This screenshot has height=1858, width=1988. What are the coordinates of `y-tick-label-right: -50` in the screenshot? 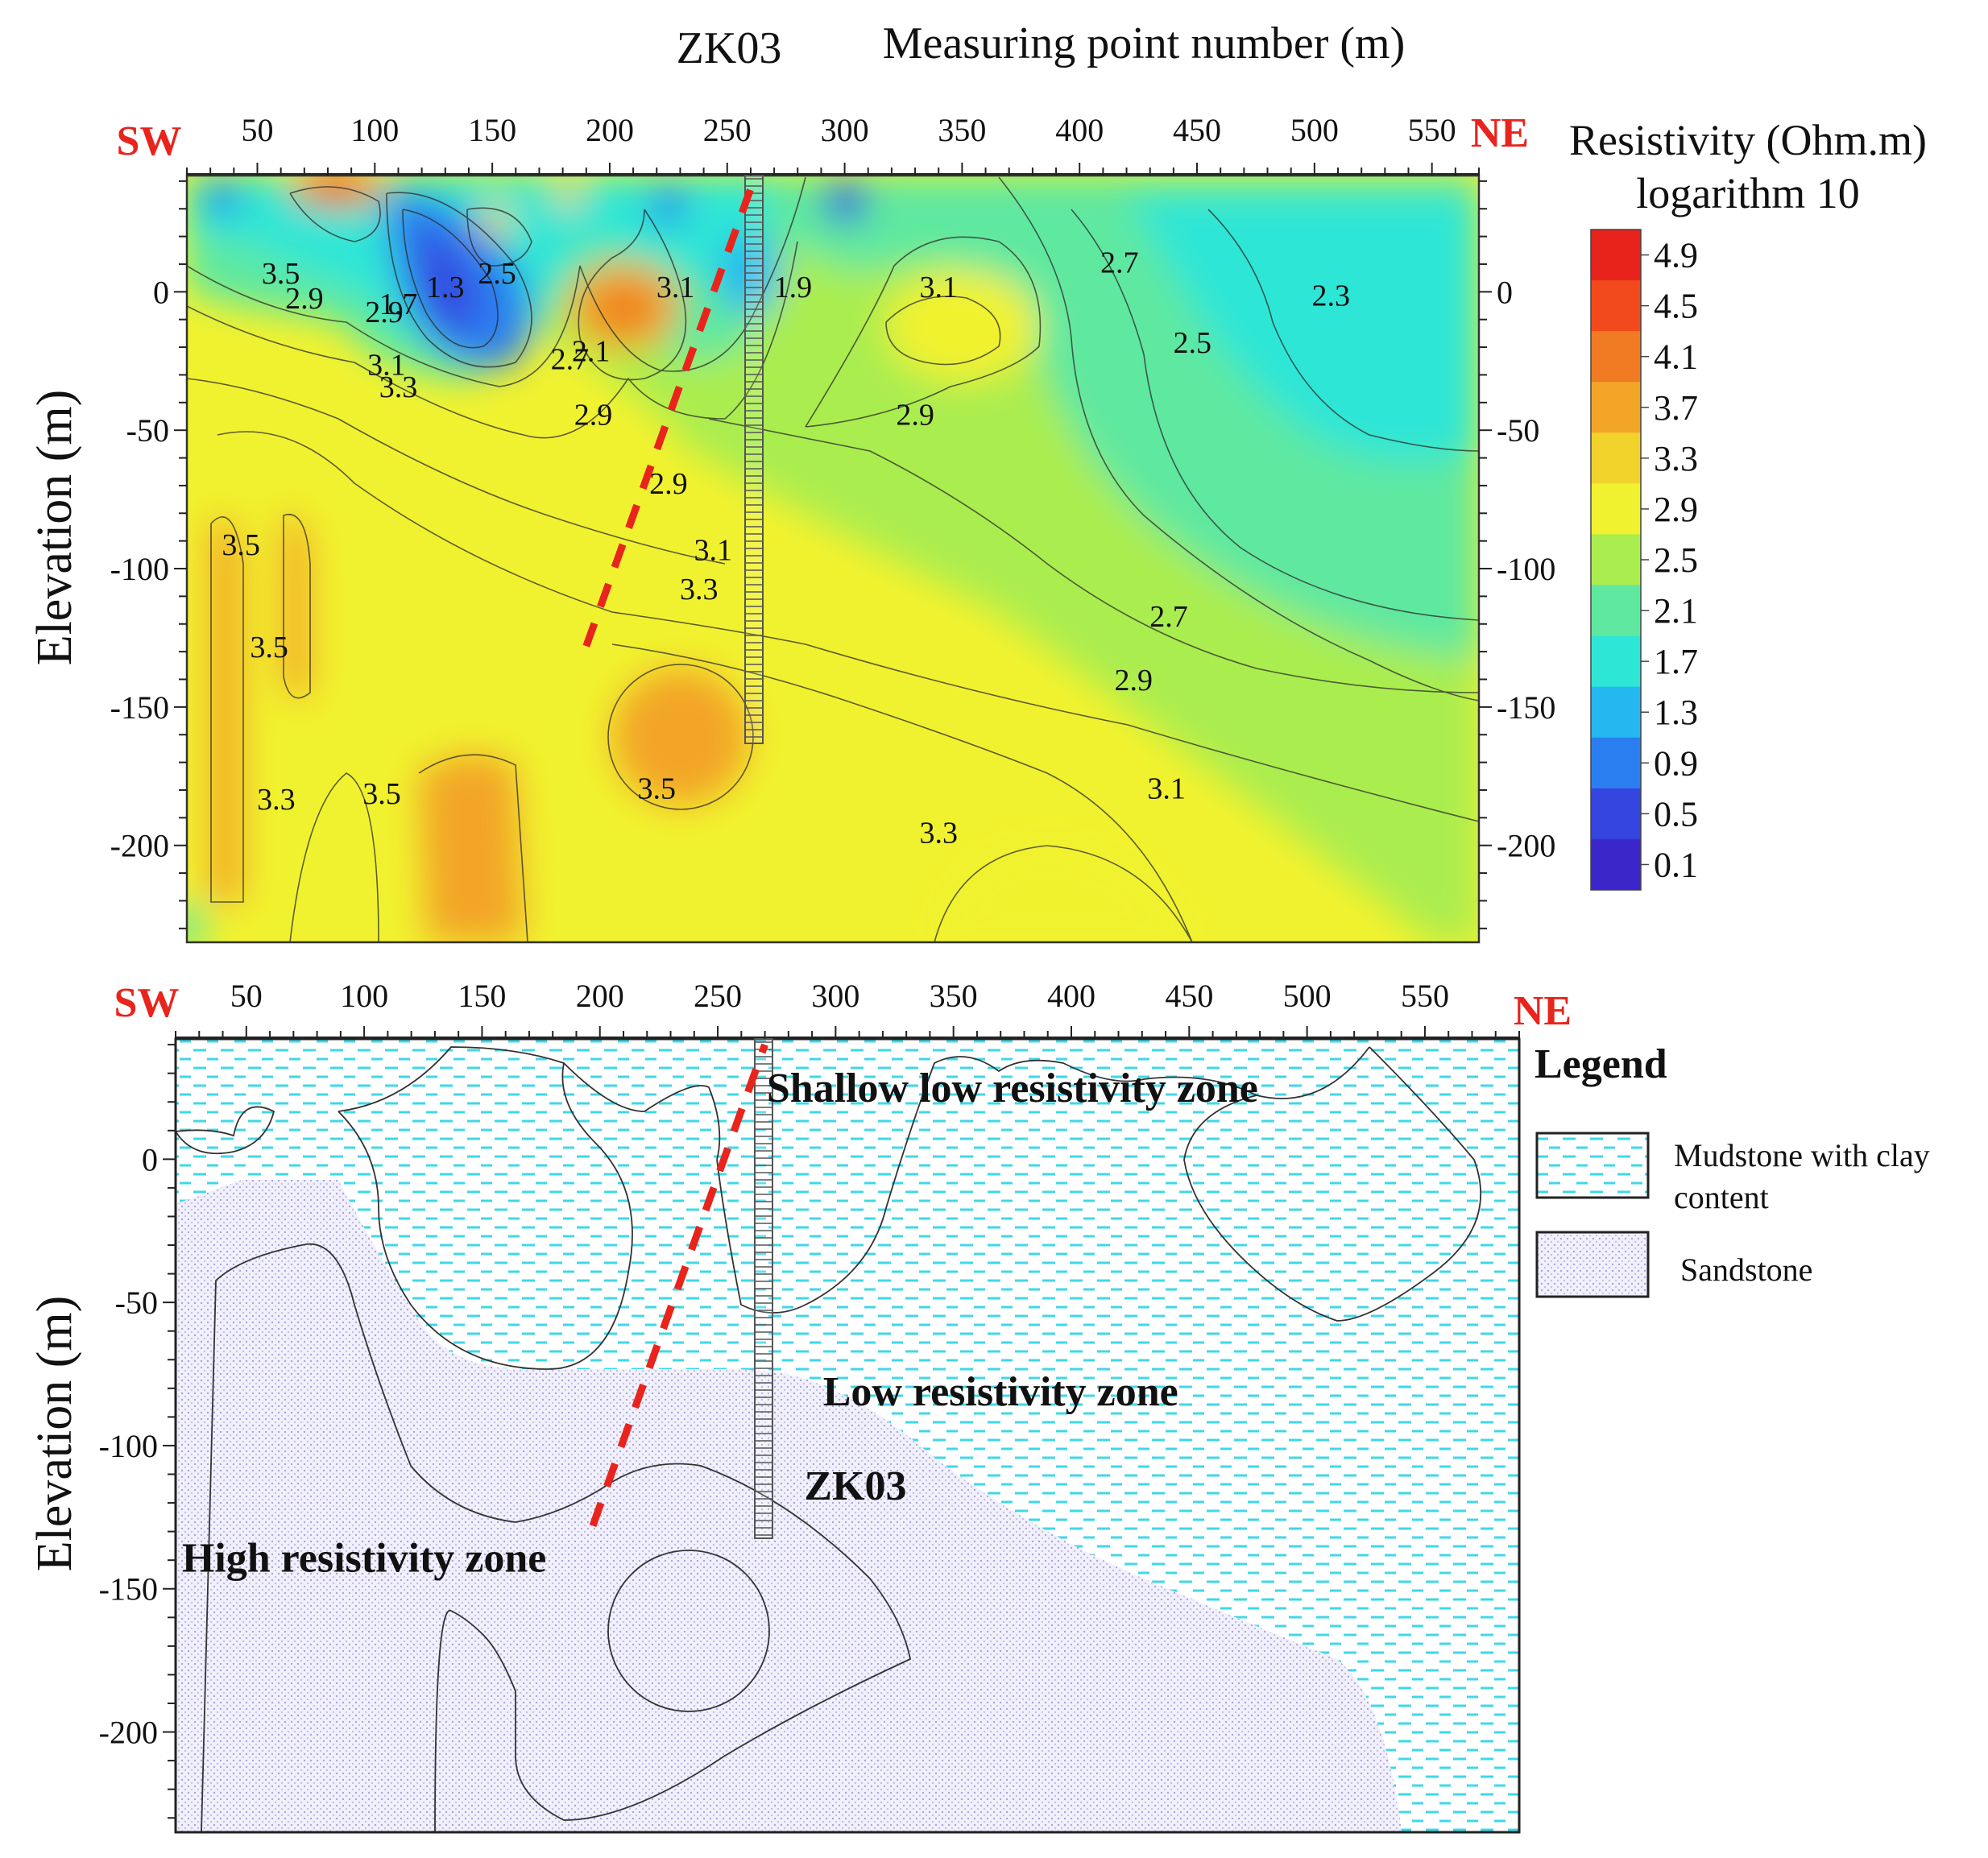 It's located at (1518, 430).